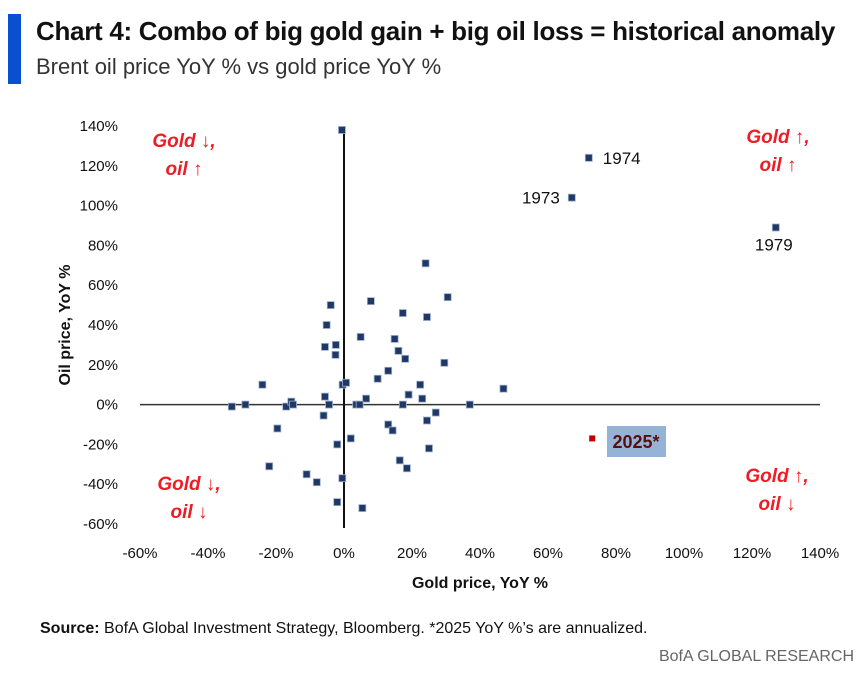  What do you see at coordinates (103, 325) in the screenshot?
I see `y-tick-label: 40%` at bounding box center [103, 325].